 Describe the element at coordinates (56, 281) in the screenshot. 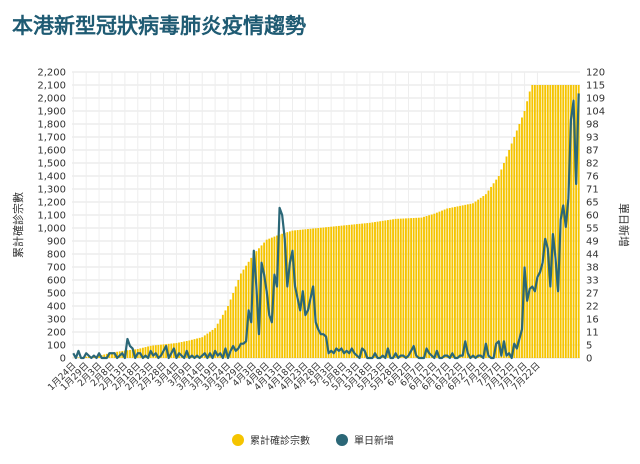

I see `left-tick-label: 600` at that location.